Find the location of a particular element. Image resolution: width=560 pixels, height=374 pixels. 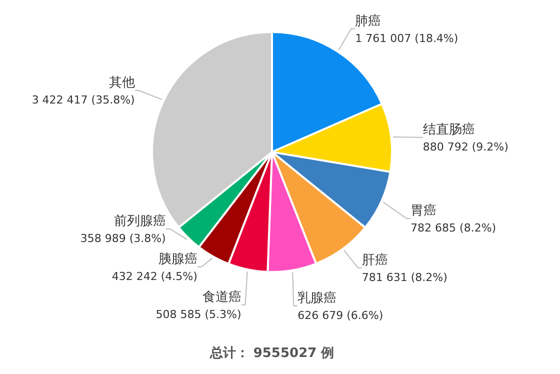

data-label: 358 989 (3.8%) is located at coordinates (123, 238).